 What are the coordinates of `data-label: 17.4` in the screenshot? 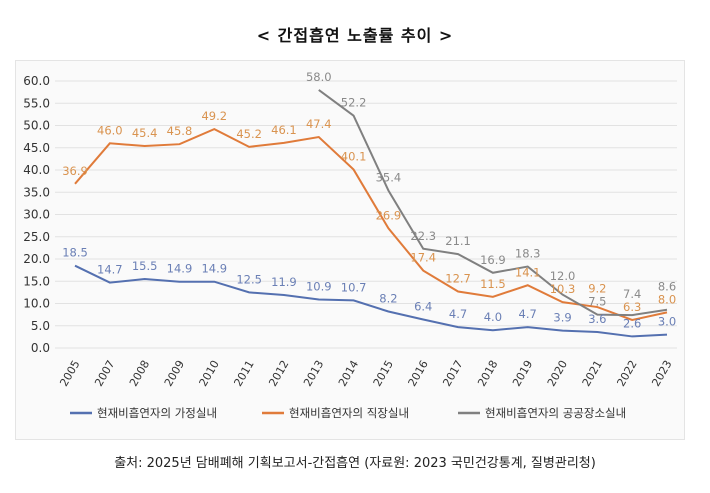 It's located at (423, 258).